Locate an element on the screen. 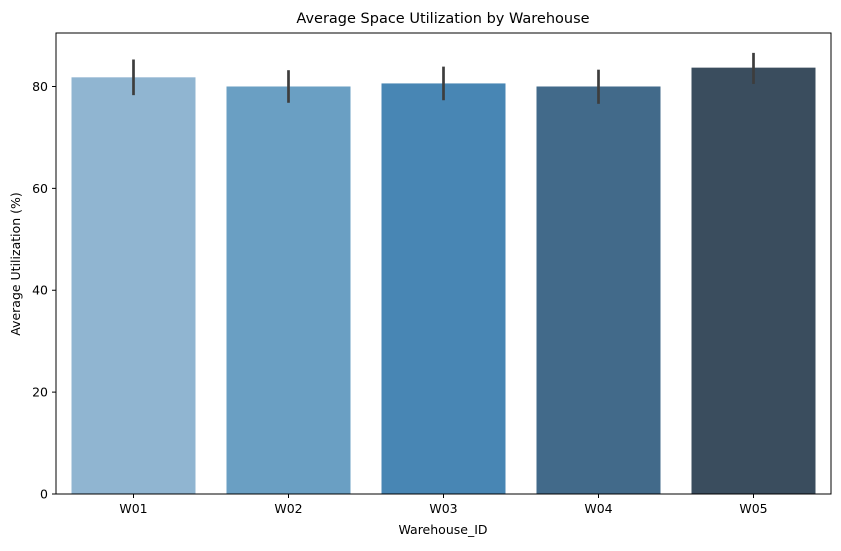 Image resolution: width=841 pixels, height=551 pixels. x-tick-label: W01 is located at coordinates (133, 508).